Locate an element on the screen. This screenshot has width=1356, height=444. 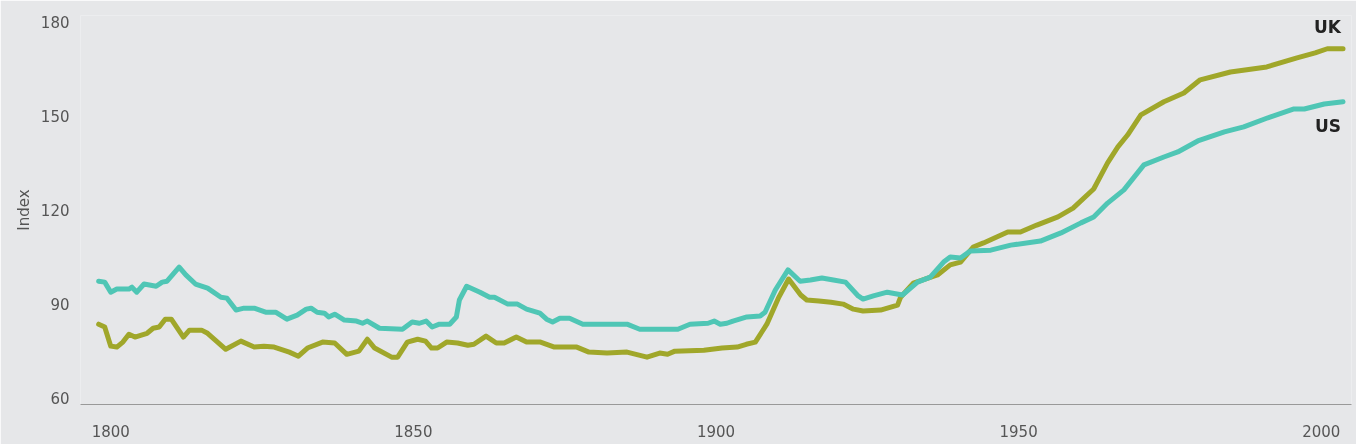
y-axis-title: Index is located at coordinates (23, 210).